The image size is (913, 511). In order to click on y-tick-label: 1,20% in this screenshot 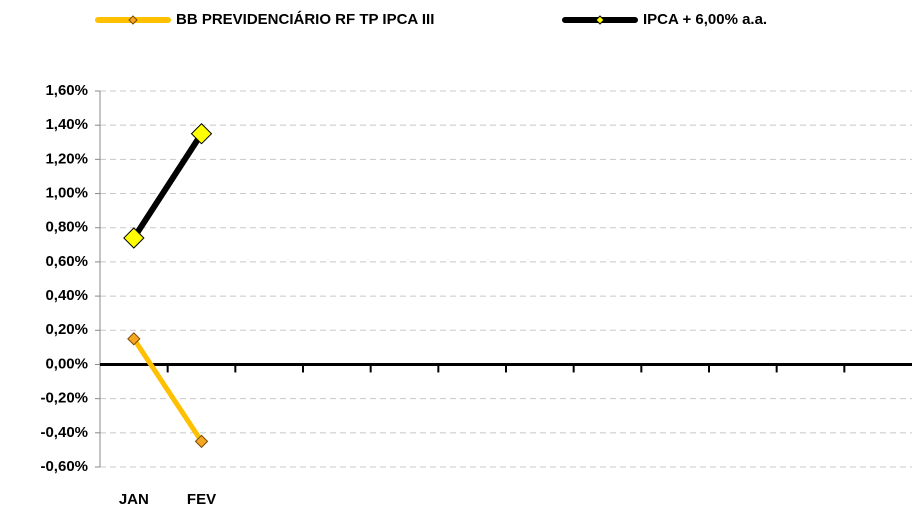, I will do `click(66, 158)`.